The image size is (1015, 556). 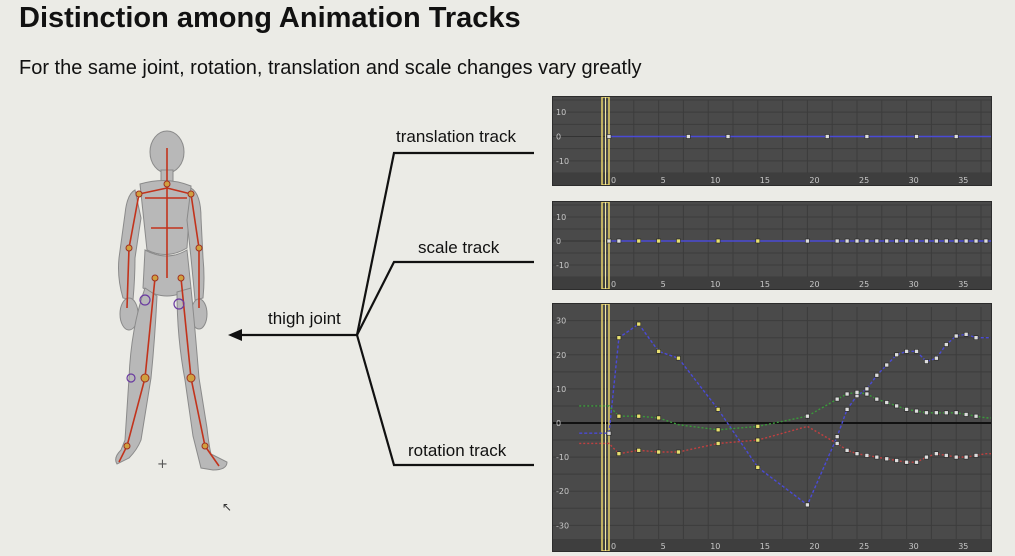 What do you see at coordinates (304, 318) in the screenshot?
I see `thigh-joint-label: thigh joint` at bounding box center [304, 318].